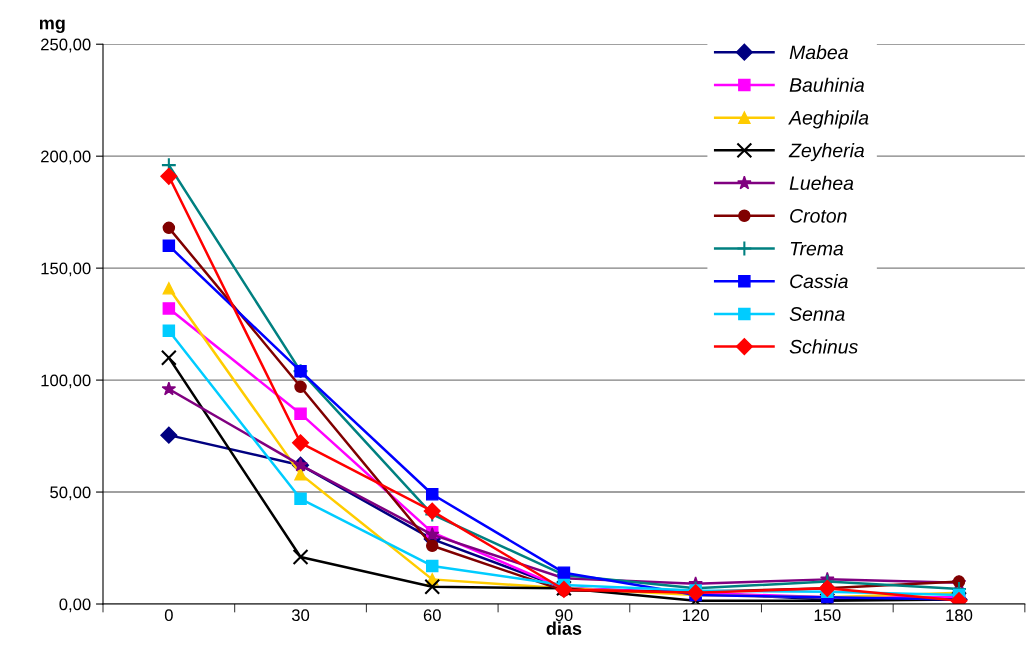  Describe the element at coordinates (66, 381) in the screenshot. I see `y-tick-label: 100,00` at that location.